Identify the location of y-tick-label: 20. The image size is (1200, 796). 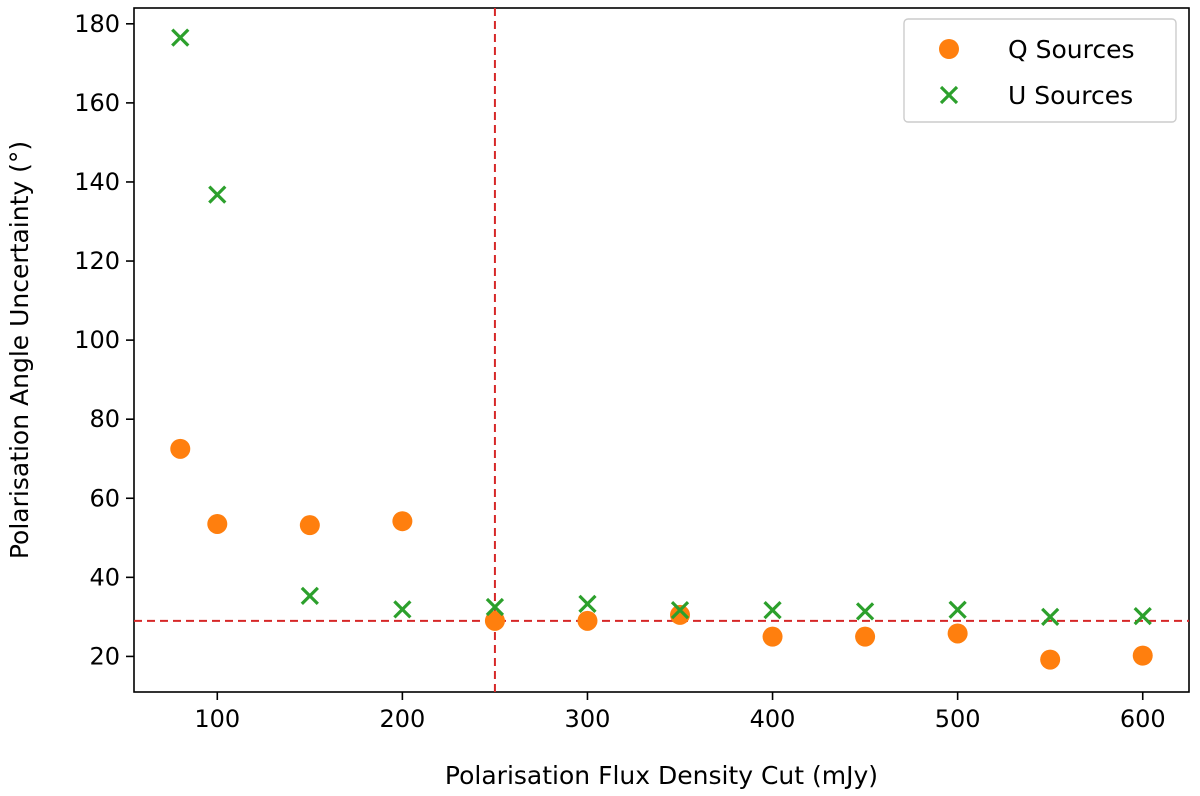
(104, 656).